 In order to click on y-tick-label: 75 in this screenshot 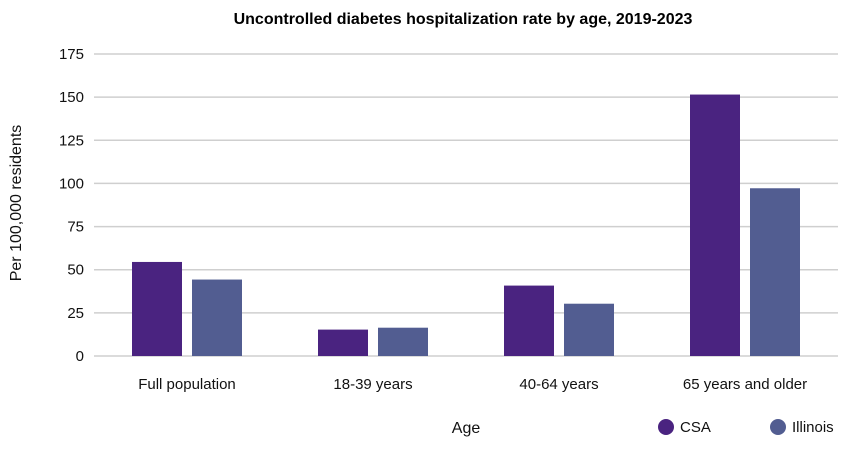, I will do `click(75, 227)`.